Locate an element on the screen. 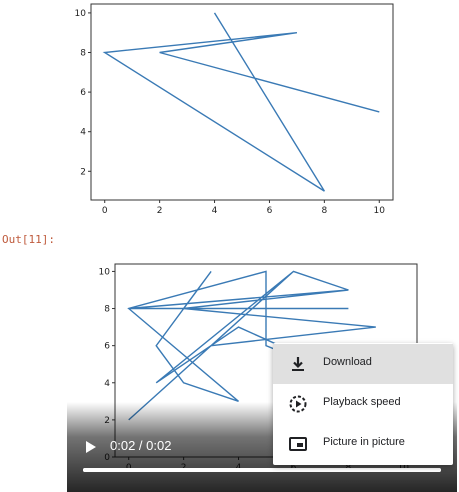 This screenshot has width=459, height=492. play-button is located at coordinates (91, 447).